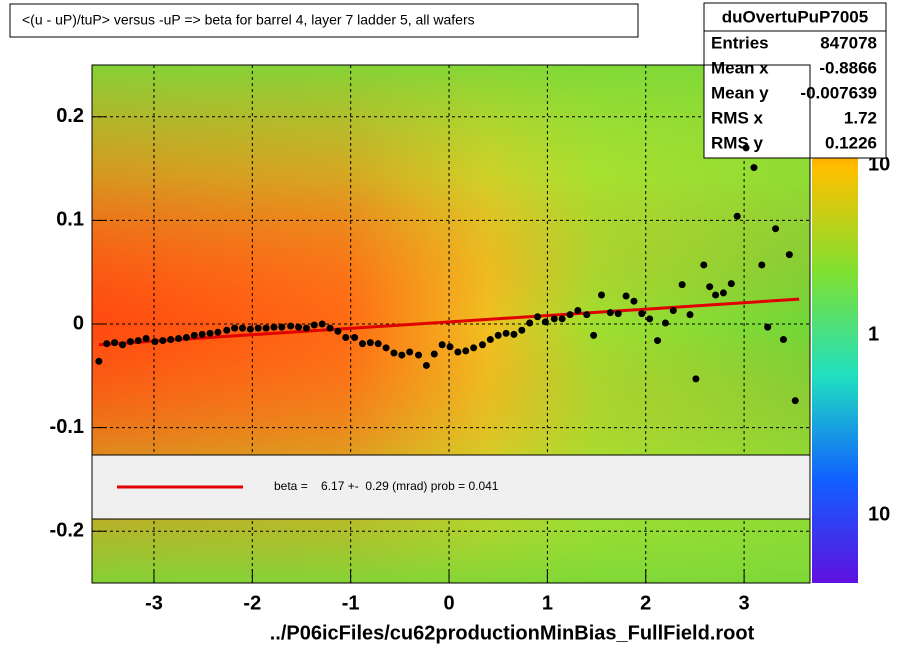 The width and height of the screenshot is (900, 650). I want to click on fit-line, so click(449, 322).